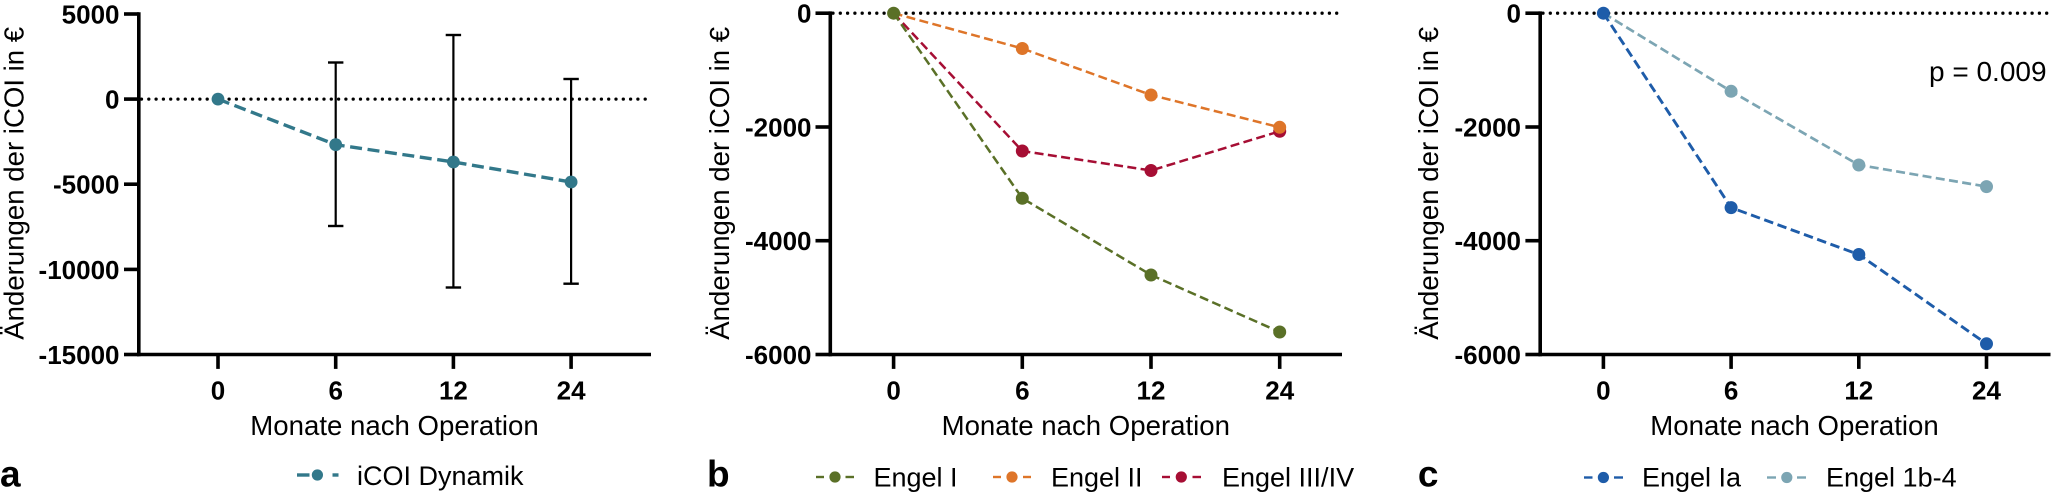 The image size is (2055, 495). I want to click on svg-text: Engel II, so click(1097, 478).